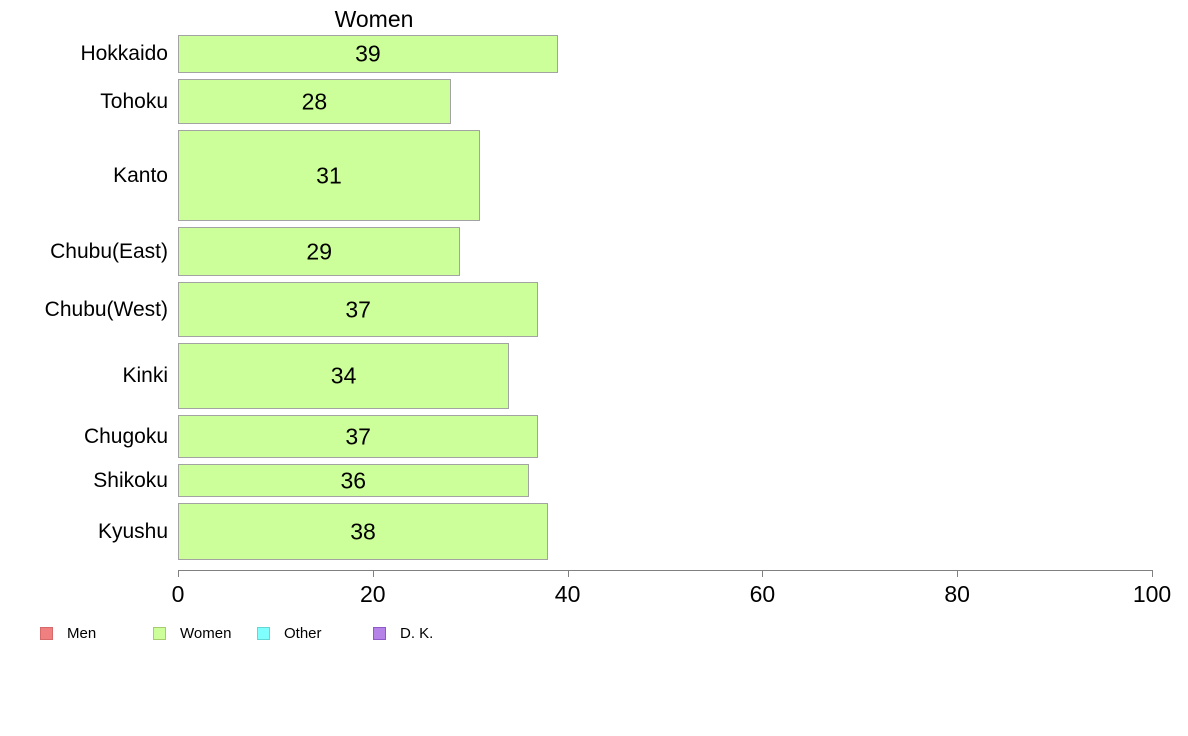 Image resolution: width=1188 pixels, height=736 pixels. I want to click on x-axis-line, so click(665, 570).